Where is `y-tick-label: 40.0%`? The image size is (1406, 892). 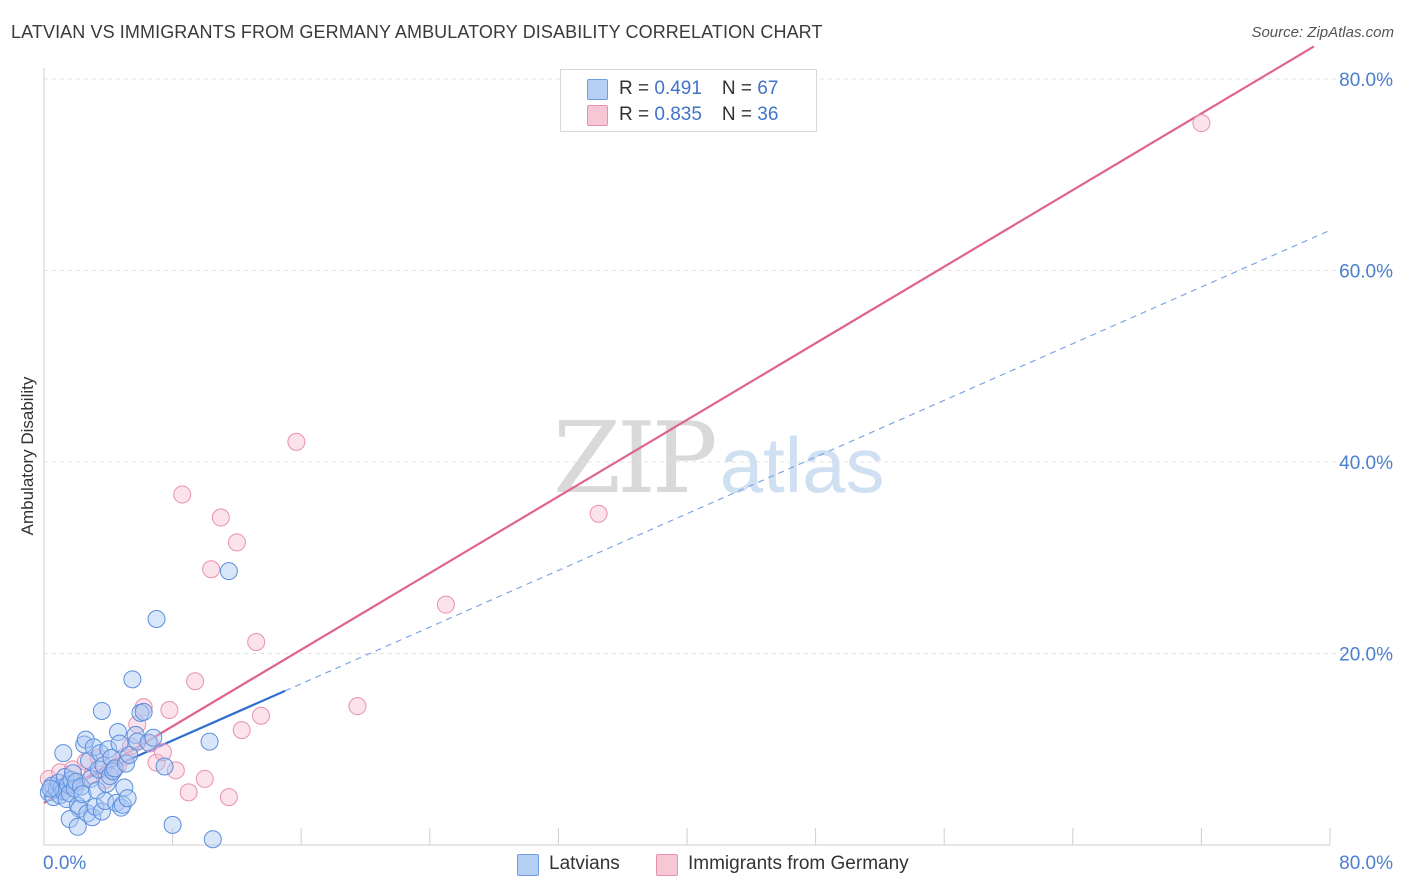
y-tick-label: 40.0% is located at coordinates (1366, 463).